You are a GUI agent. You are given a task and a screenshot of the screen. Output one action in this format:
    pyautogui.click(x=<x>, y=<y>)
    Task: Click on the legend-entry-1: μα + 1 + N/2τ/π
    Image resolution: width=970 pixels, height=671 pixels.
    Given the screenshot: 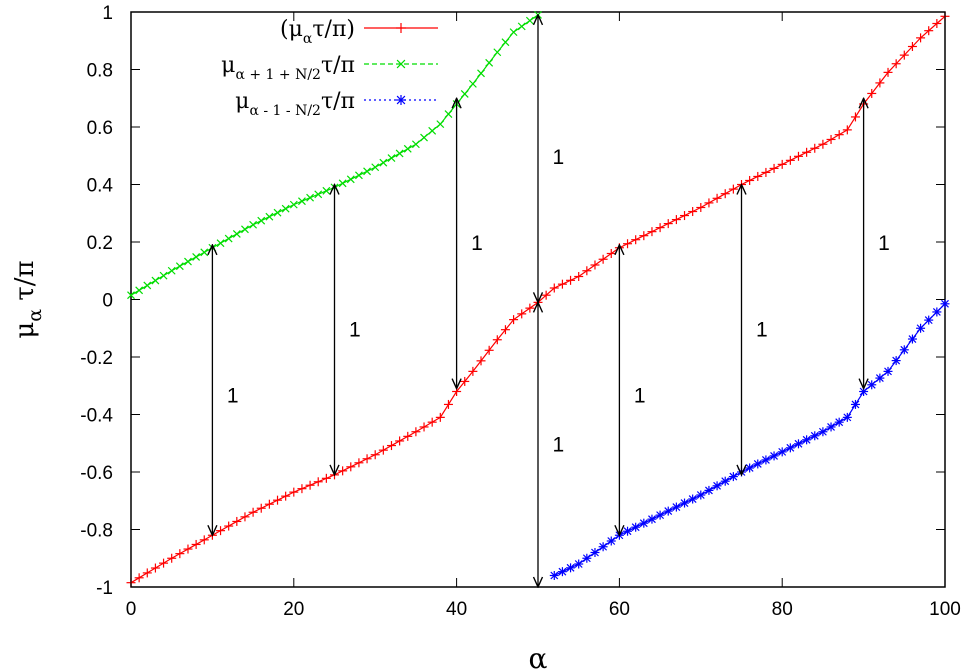 What is the action you would take?
    pyautogui.click(x=329, y=68)
    